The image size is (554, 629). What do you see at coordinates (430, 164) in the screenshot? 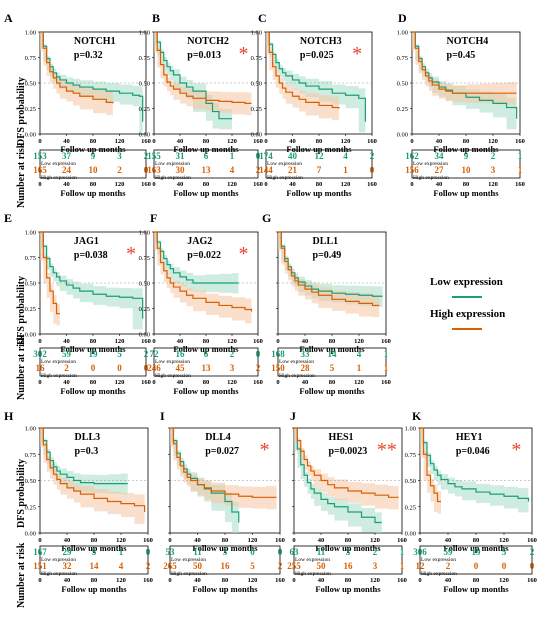
I see `risk-low-label-d: Low expression` at bounding box center [430, 164].